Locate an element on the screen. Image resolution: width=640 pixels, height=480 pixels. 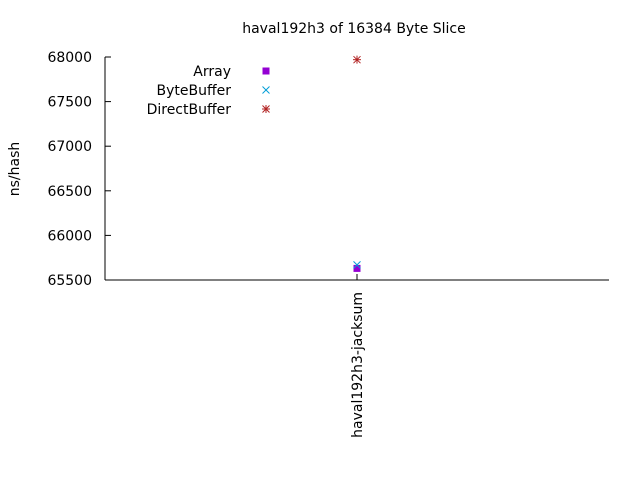
x-tick-label: haval192h3-jacksum is located at coordinates (358, 365).